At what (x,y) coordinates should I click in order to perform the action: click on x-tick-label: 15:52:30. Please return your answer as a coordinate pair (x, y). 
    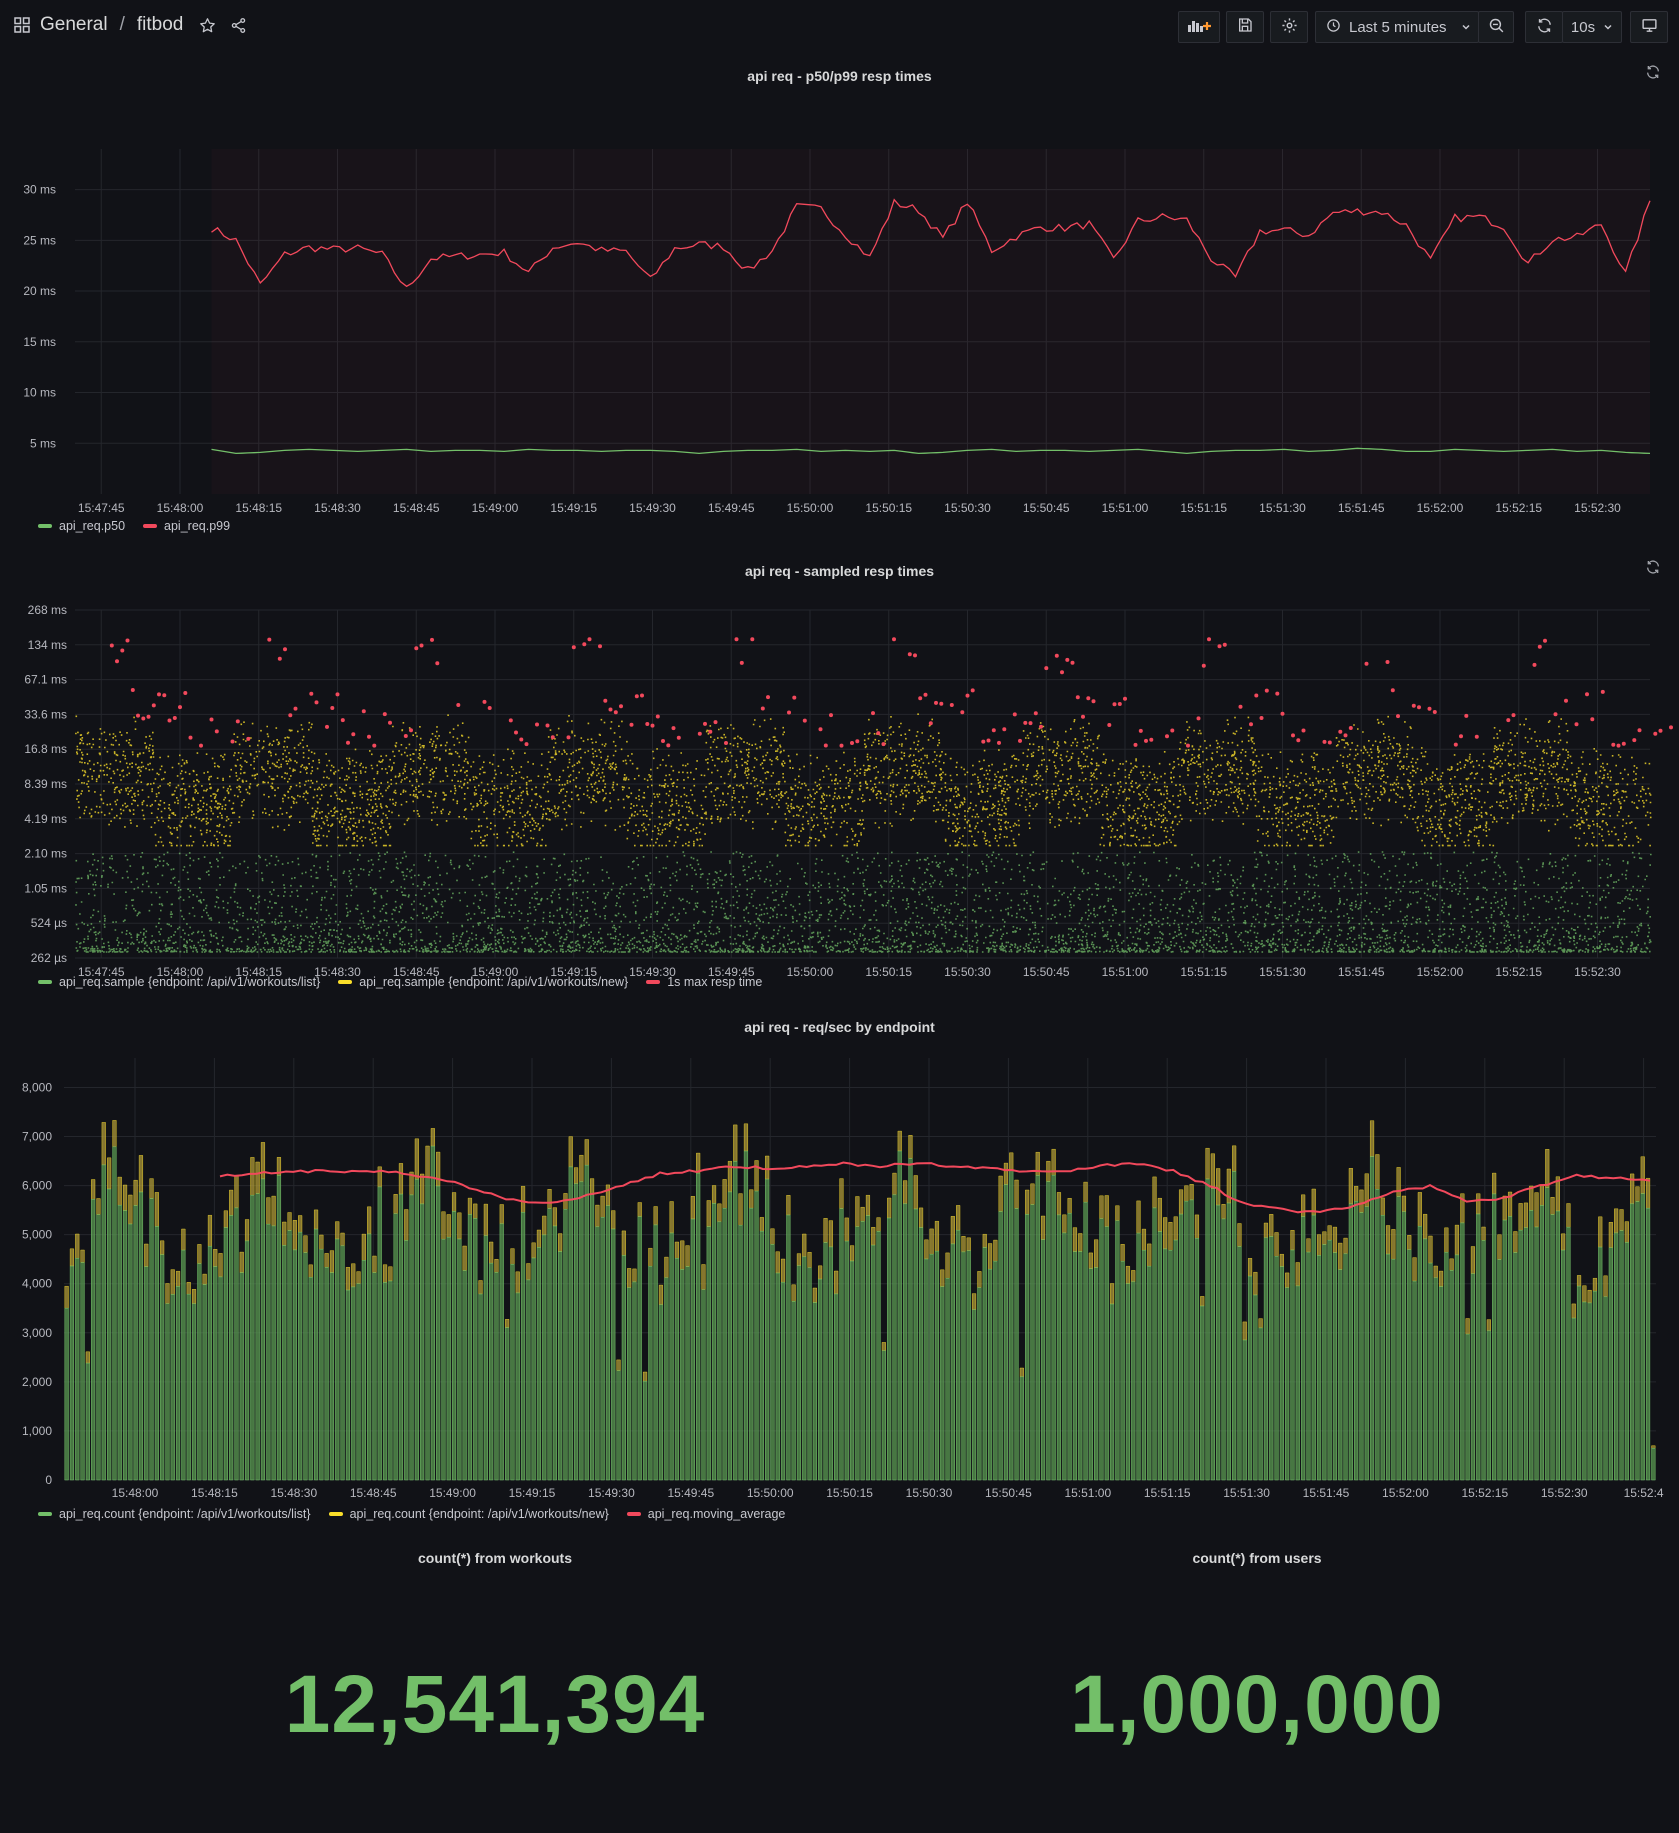
    Looking at the image, I should click on (1597, 971).